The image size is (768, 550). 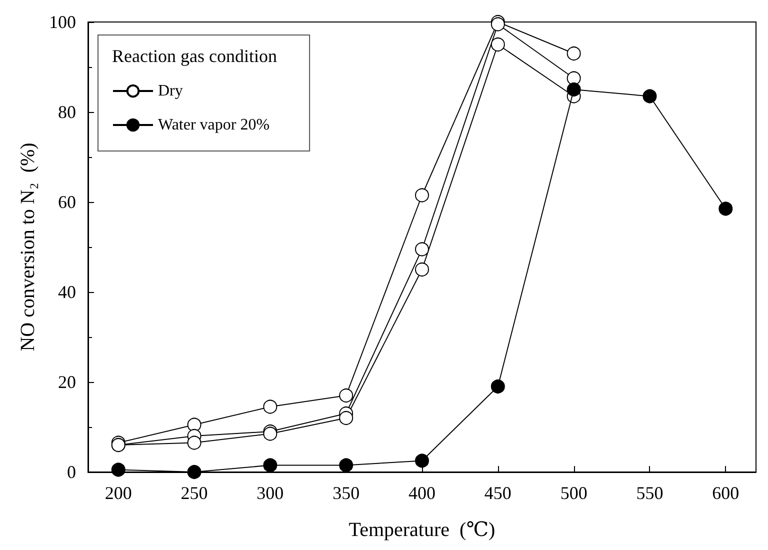 I want to click on y-tick-label: 100, so click(x=62, y=22).